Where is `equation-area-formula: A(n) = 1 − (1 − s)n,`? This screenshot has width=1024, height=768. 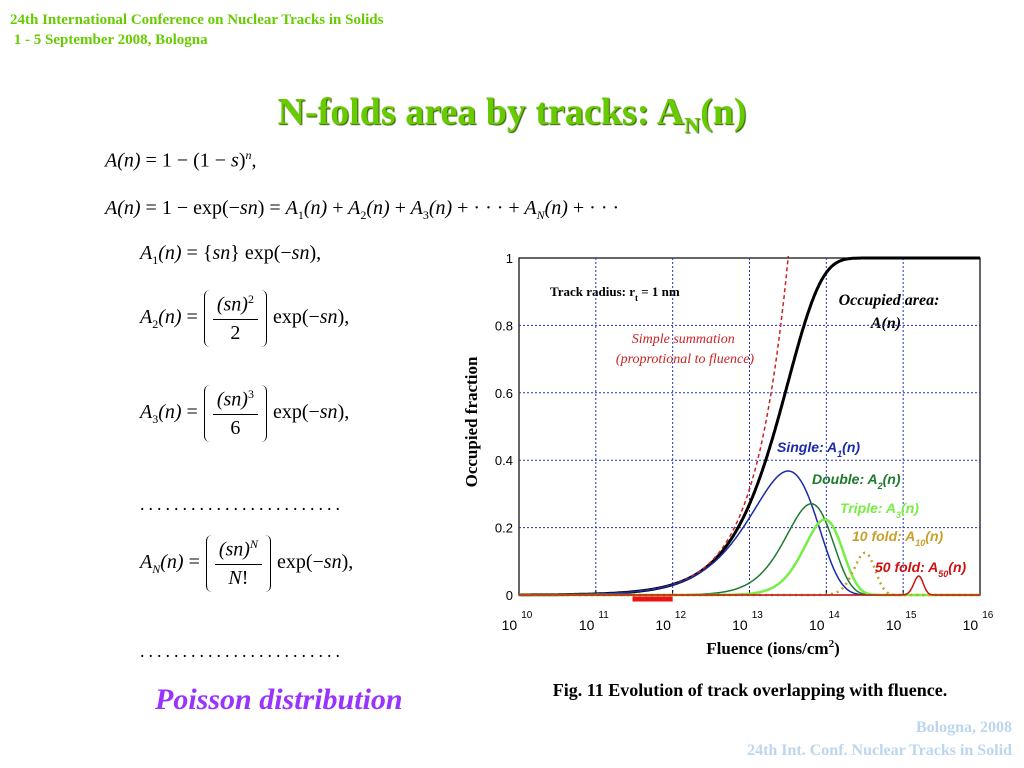
equation-area-formula: A(n) = 1 − (1 − s)n, is located at coordinates (181, 160).